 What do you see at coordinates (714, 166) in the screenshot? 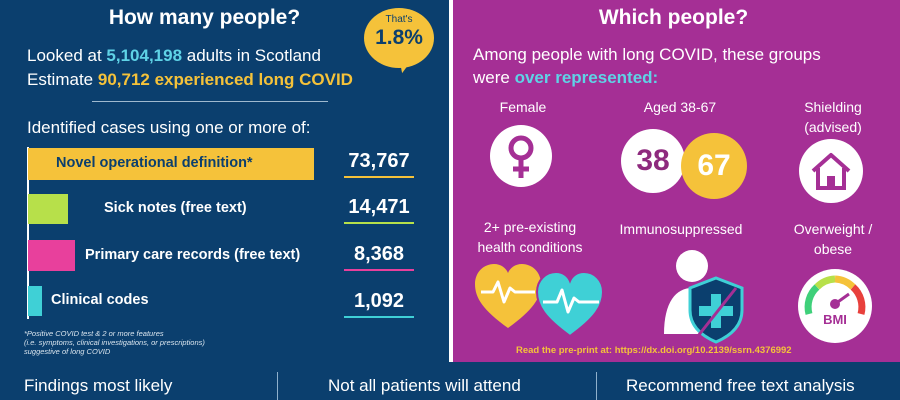
I see `age-67-circle: 67` at bounding box center [714, 166].